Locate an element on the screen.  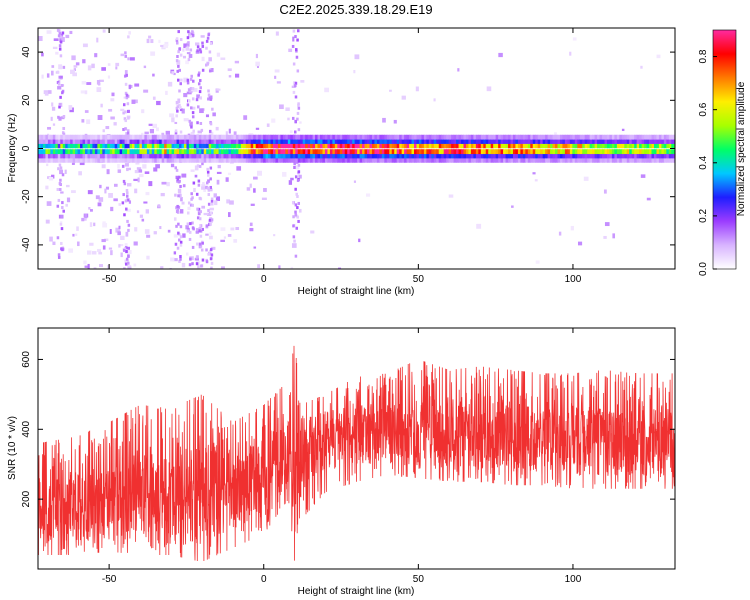
snr-x-label: Height of straight line (km) is located at coordinates (356, 591).